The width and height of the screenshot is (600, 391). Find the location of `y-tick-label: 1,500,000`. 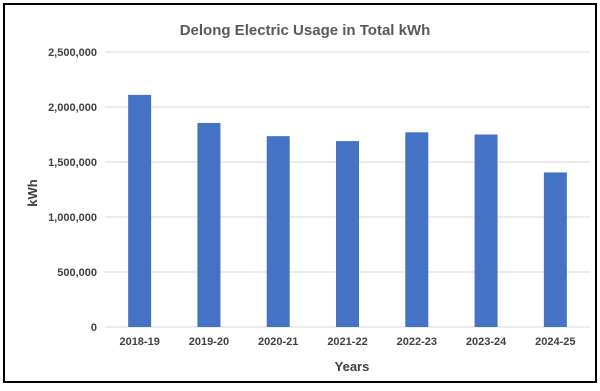

y-tick-label: 1,500,000 is located at coordinates (72, 163).